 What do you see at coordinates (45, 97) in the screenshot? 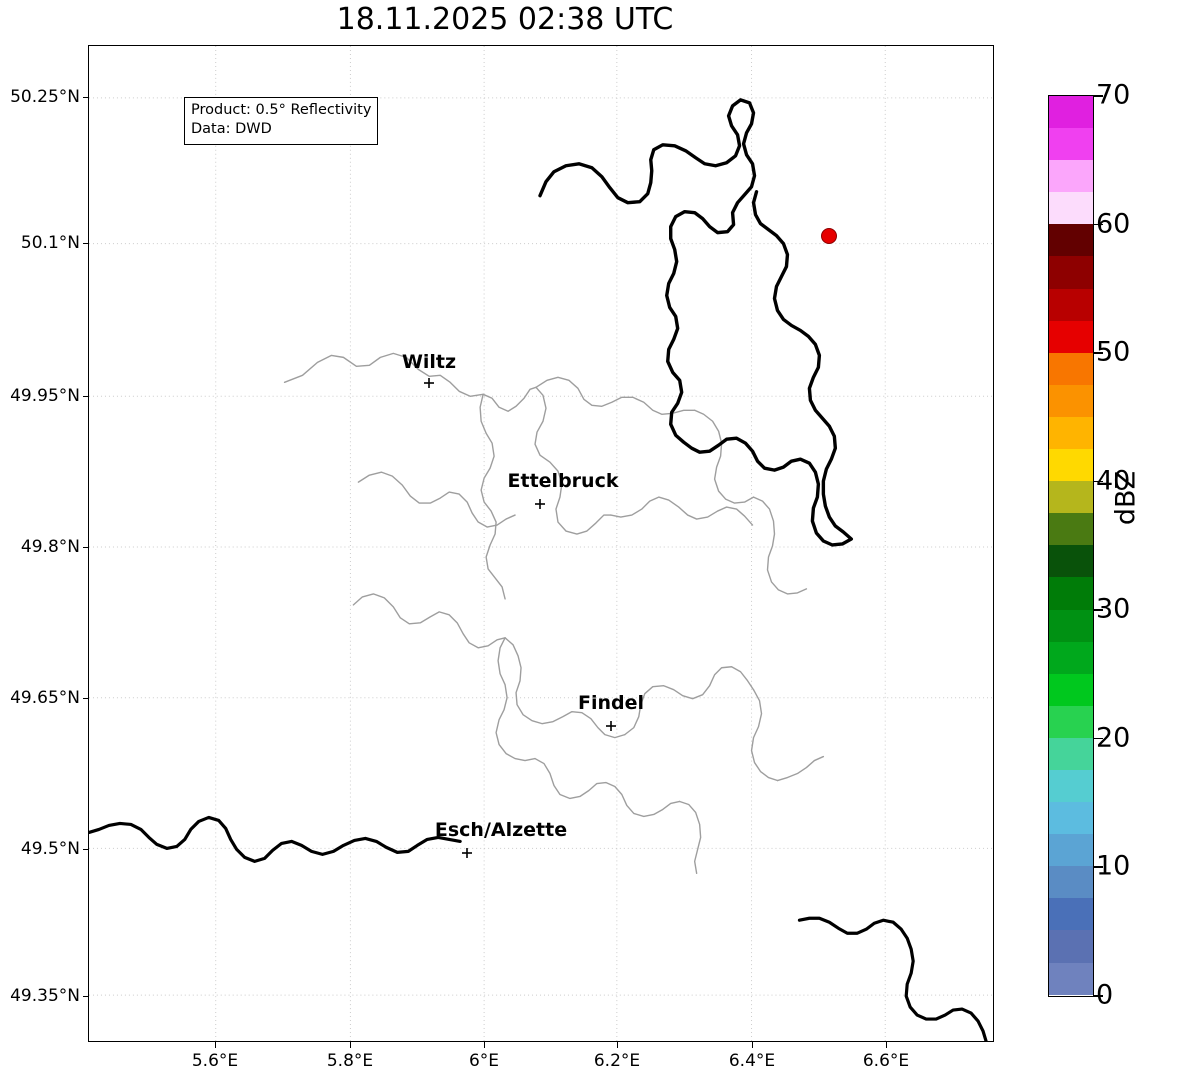
I see `y-axis-tick-0: 50.25°N` at bounding box center [45, 97].